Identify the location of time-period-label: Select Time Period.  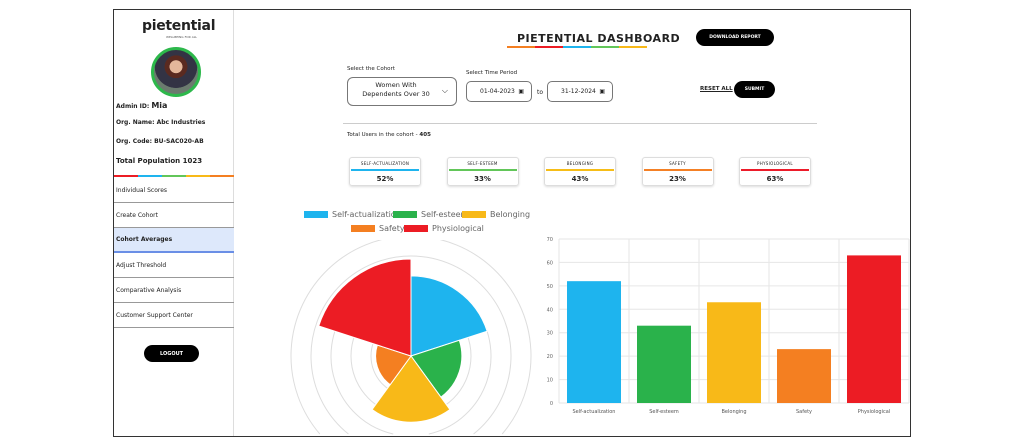
(492, 73).